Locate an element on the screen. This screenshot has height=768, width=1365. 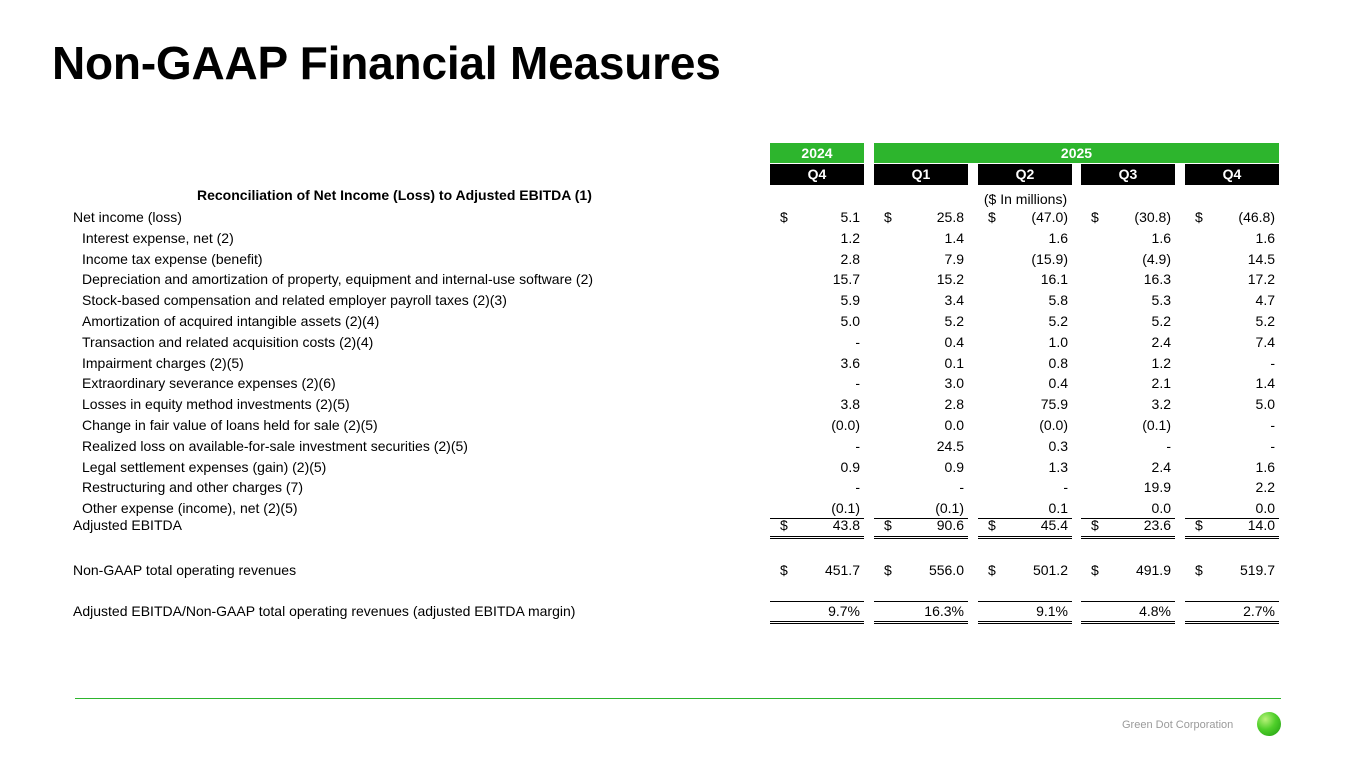
cell-value: 0.8 is located at coordinates (1058, 363).